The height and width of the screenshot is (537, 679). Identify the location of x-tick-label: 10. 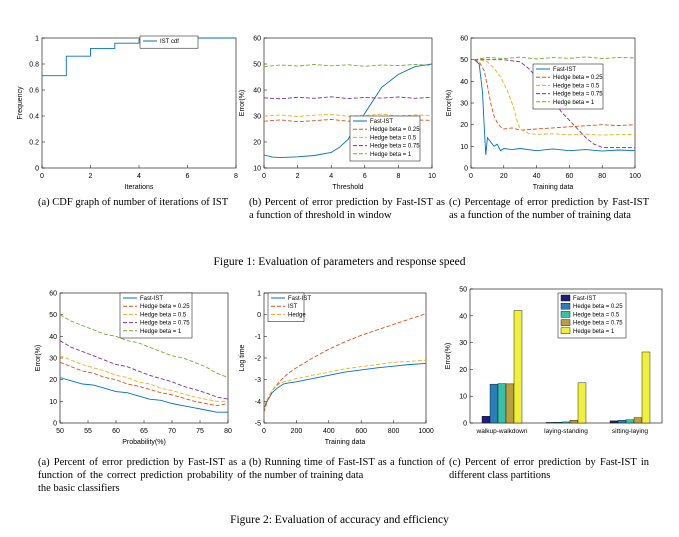
(432, 176).